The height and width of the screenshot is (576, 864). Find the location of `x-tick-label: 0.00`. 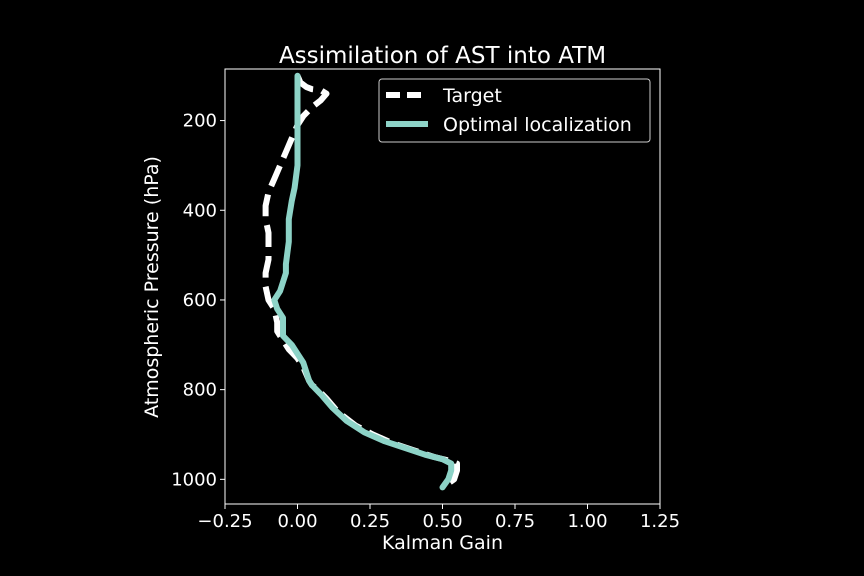

x-tick-label: 0.00 is located at coordinates (297, 521).